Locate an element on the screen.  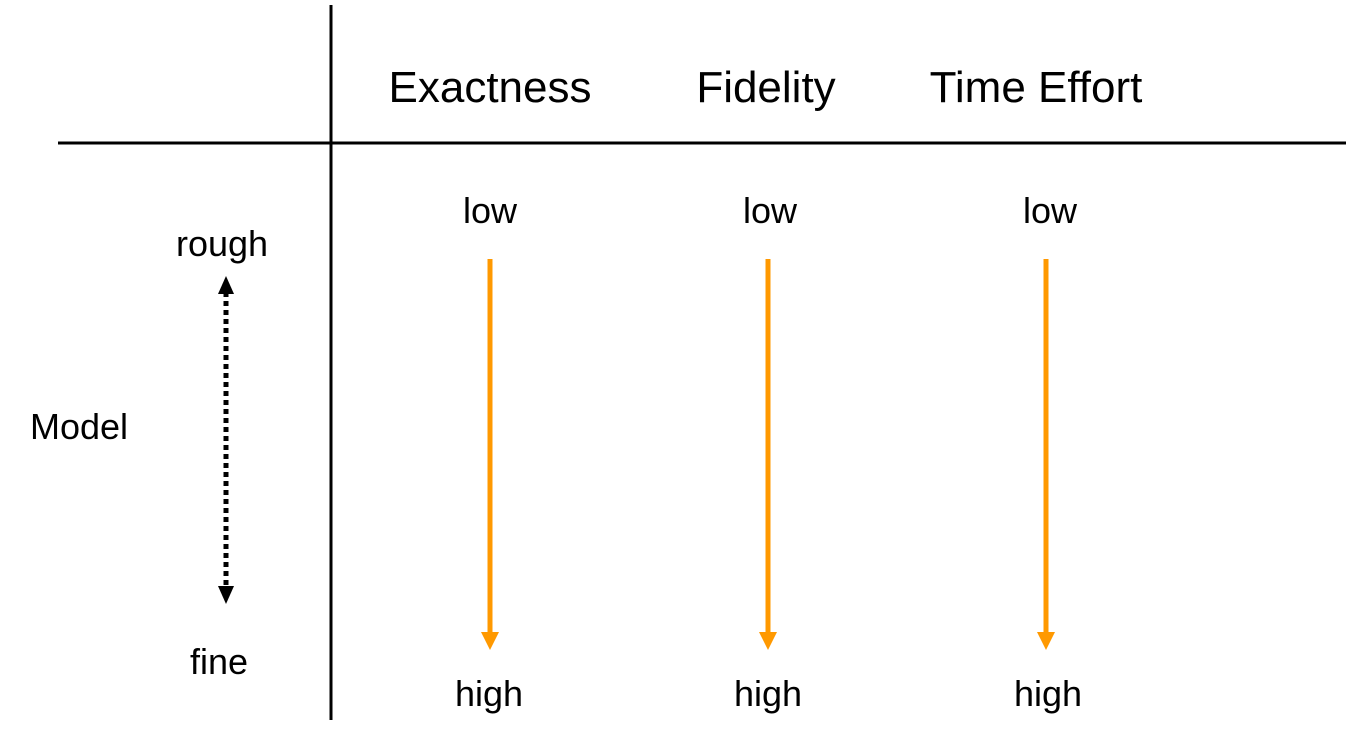
row-label-model: Model is located at coordinates (79, 426).